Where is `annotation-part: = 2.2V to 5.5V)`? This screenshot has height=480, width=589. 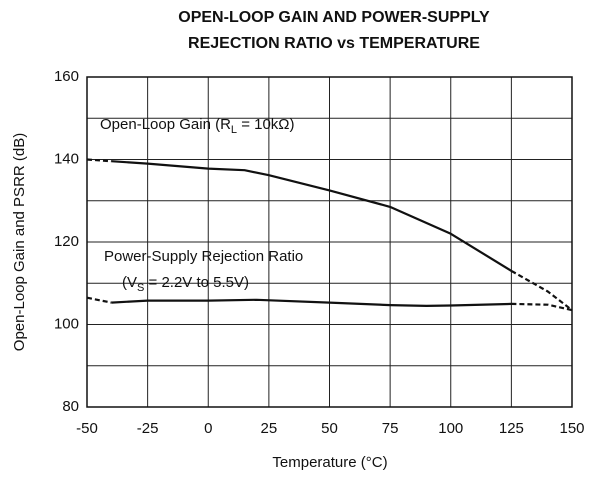
annotation-part: = 2.2V to 5.5V) is located at coordinates (196, 282).